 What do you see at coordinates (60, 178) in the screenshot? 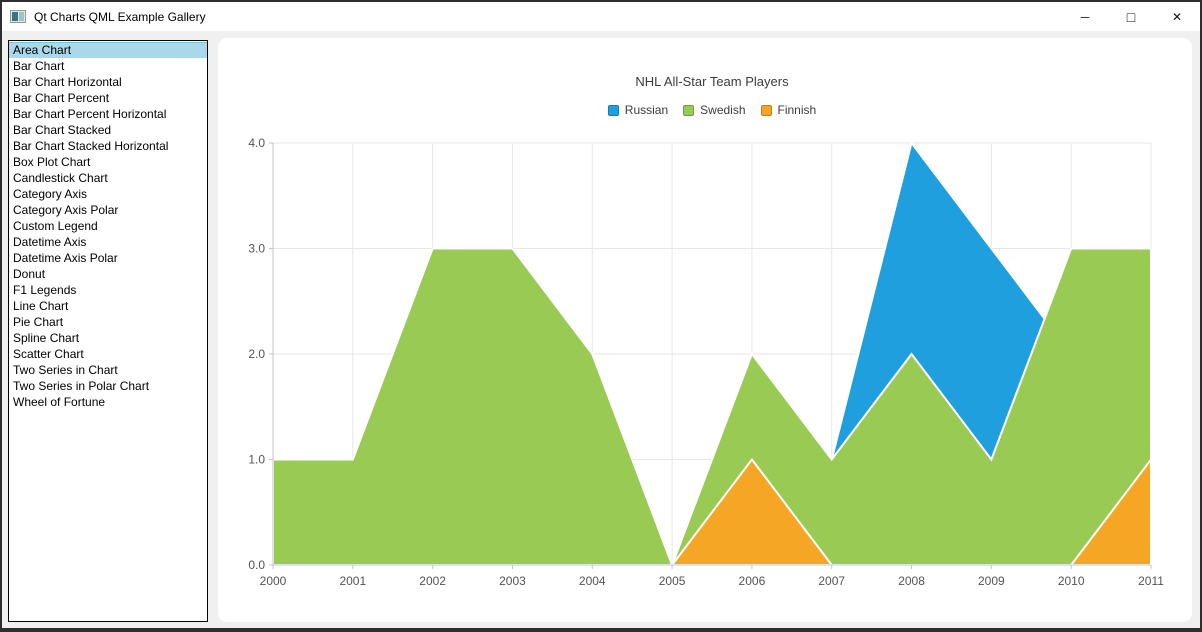
I see `sidebar-item-candlestick-chart: Candlestick Chart` at bounding box center [60, 178].